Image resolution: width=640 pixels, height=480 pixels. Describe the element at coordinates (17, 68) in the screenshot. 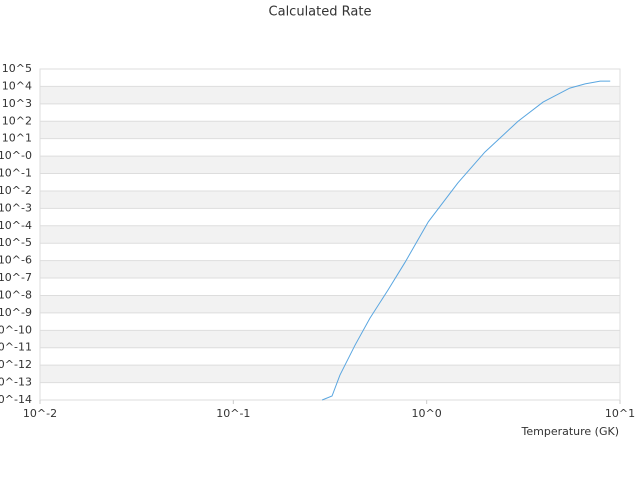

I see `y-tick-label: 10^5` at that location.